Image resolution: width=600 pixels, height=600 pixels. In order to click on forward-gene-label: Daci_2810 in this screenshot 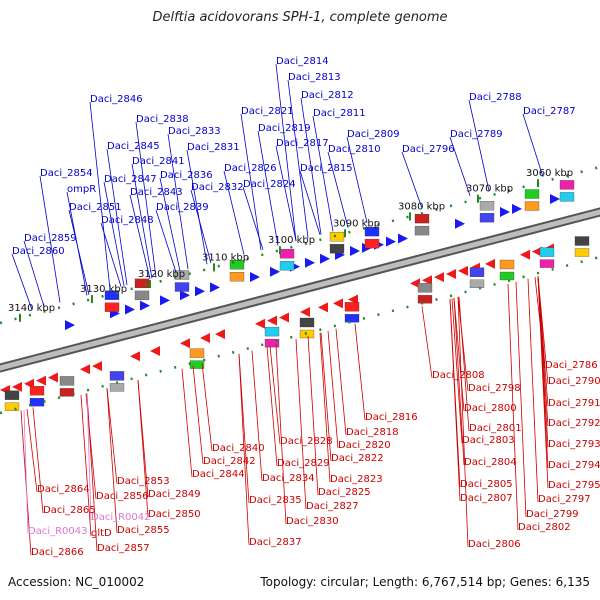, I will do `click(354, 149)`.